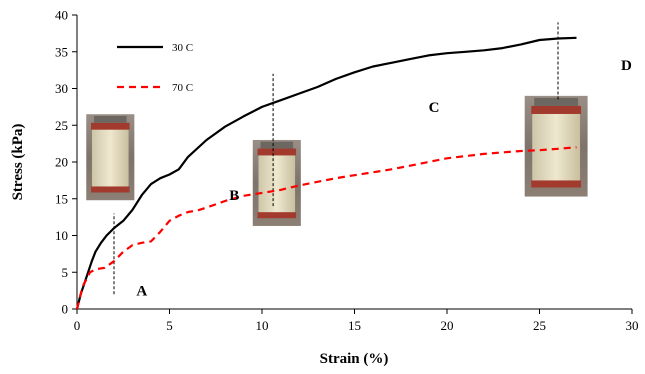 This screenshot has width=645, height=374. I want to click on y-tick-label: 20, so click(61, 162).